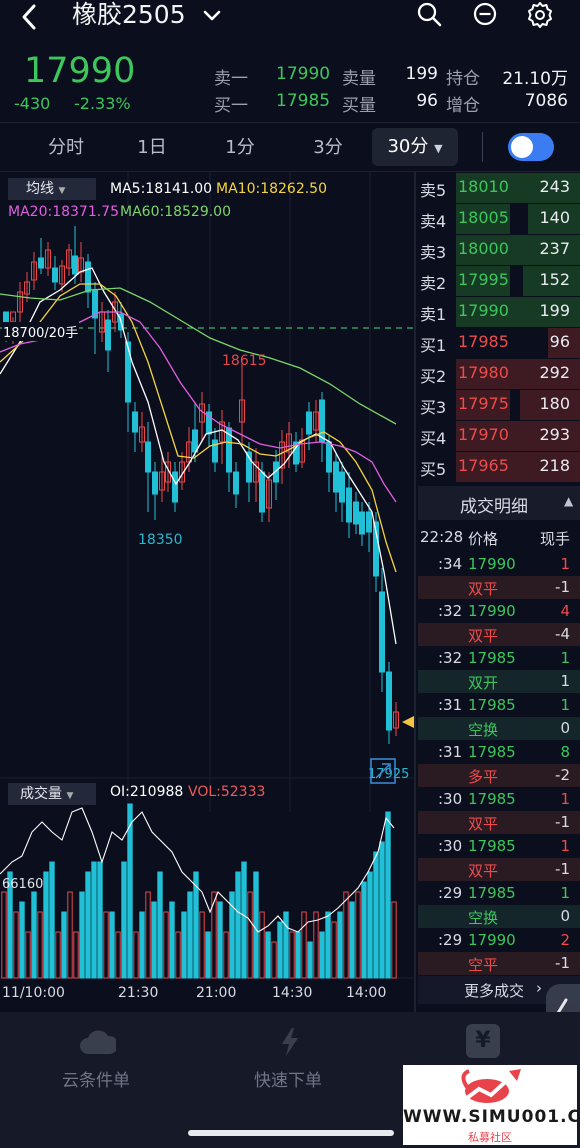  What do you see at coordinates (328, 147) in the screenshot?
I see `tab-3min: 3分` at bounding box center [328, 147].